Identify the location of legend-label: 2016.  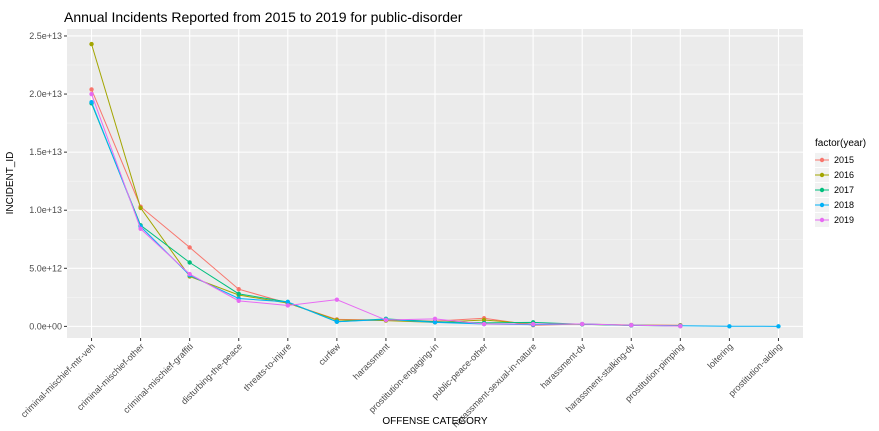
(844, 175).